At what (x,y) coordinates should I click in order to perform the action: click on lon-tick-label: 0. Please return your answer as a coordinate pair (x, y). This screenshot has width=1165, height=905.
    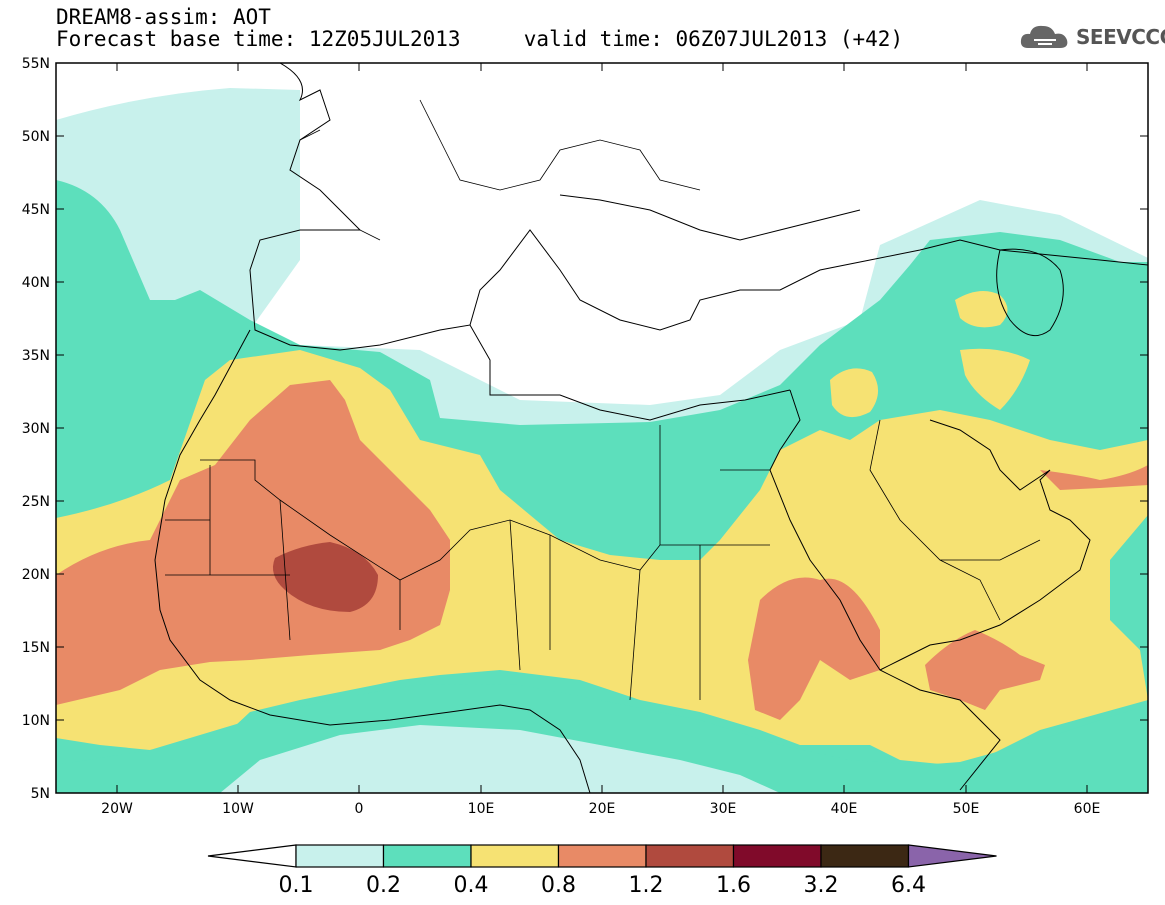
    Looking at the image, I should click on (359, 809).